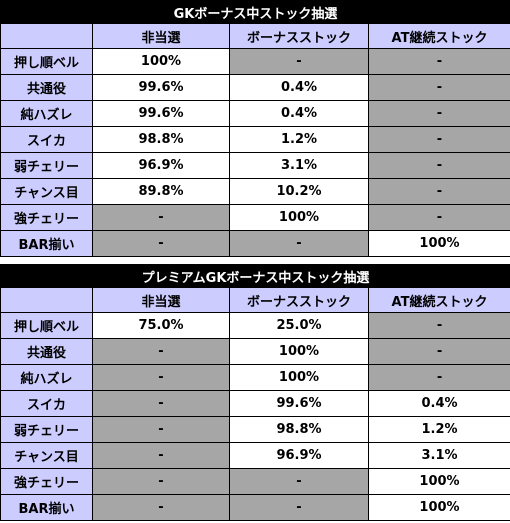 This screenshot has width=510, height=523. I want to click on table-row: 強チェリー - -100%, so click(255, 481).